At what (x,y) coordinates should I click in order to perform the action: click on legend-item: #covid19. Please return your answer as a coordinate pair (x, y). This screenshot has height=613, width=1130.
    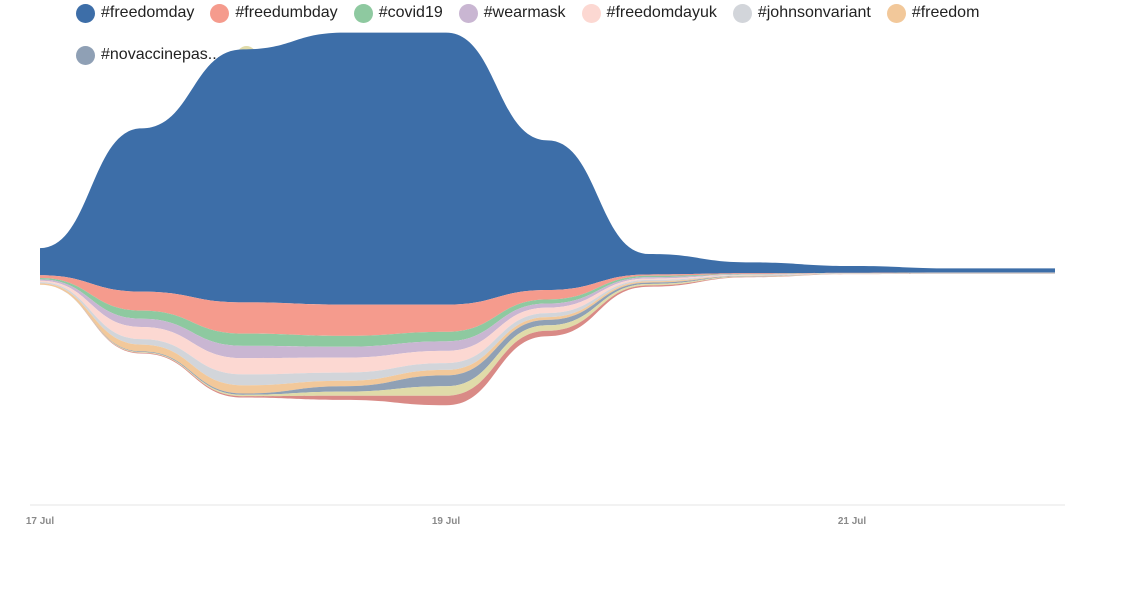
    Looking at the image, I should click on (398, 13).